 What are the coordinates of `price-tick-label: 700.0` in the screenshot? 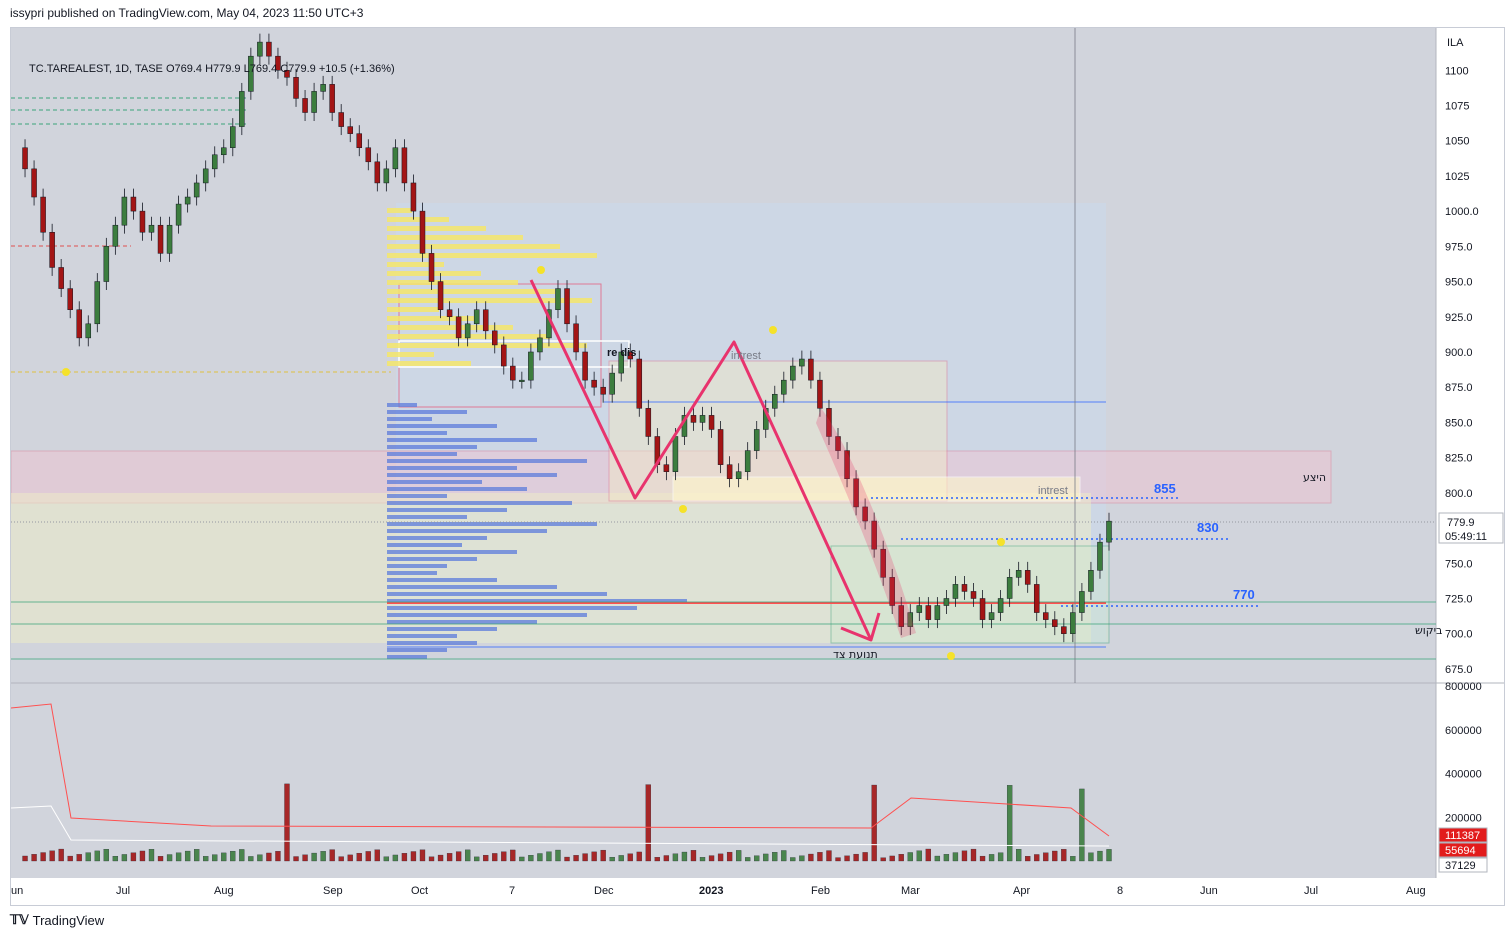 It's located at (1459, 635).